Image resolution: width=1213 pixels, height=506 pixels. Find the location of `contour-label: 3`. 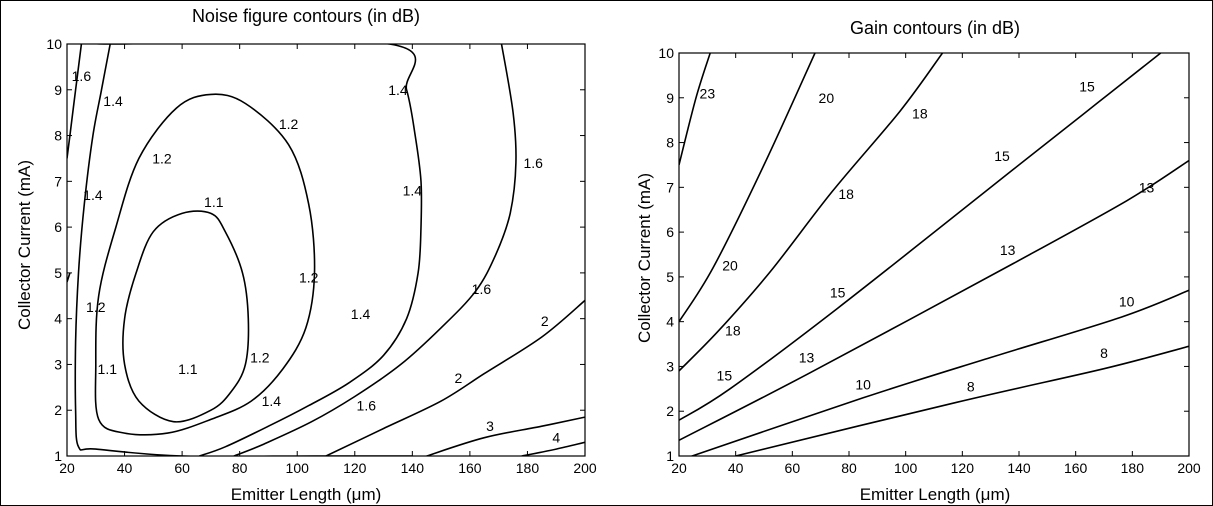

contour-label: 3 is located at coordinates (490, 426).